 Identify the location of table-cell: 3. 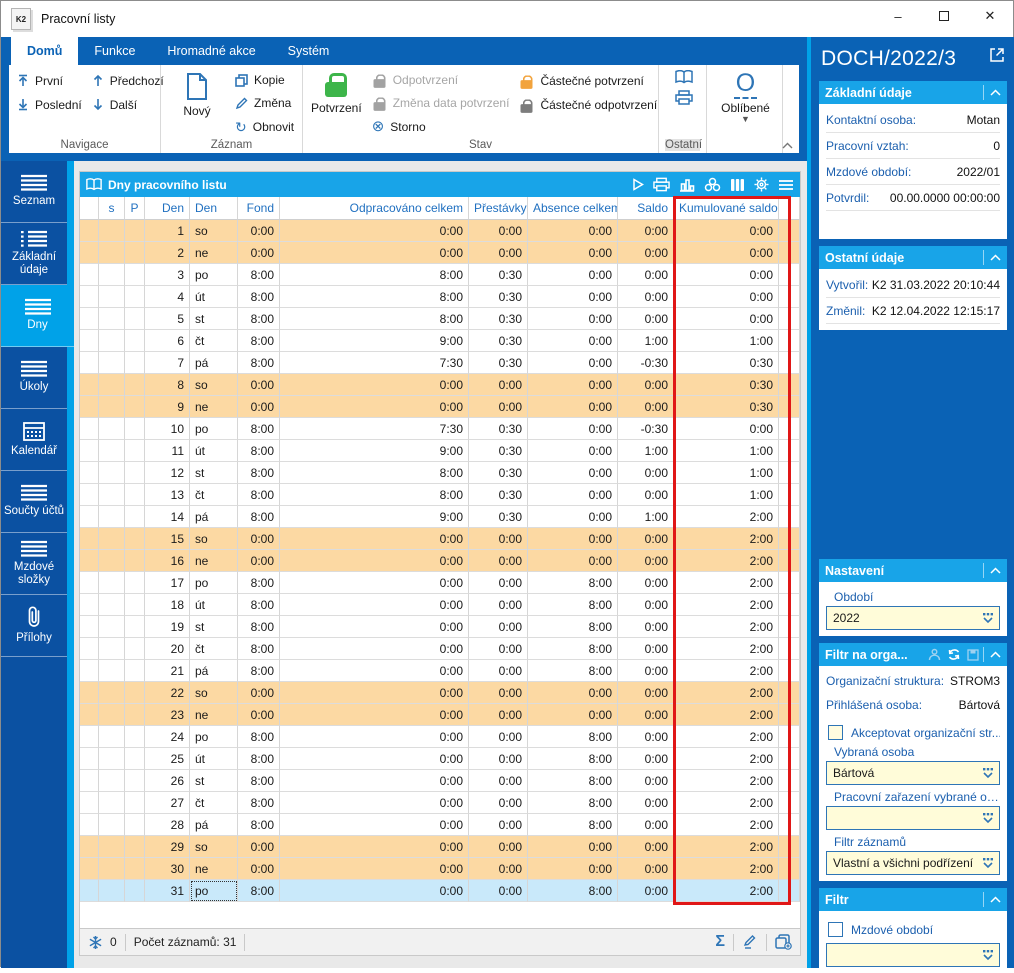
(167, 275).